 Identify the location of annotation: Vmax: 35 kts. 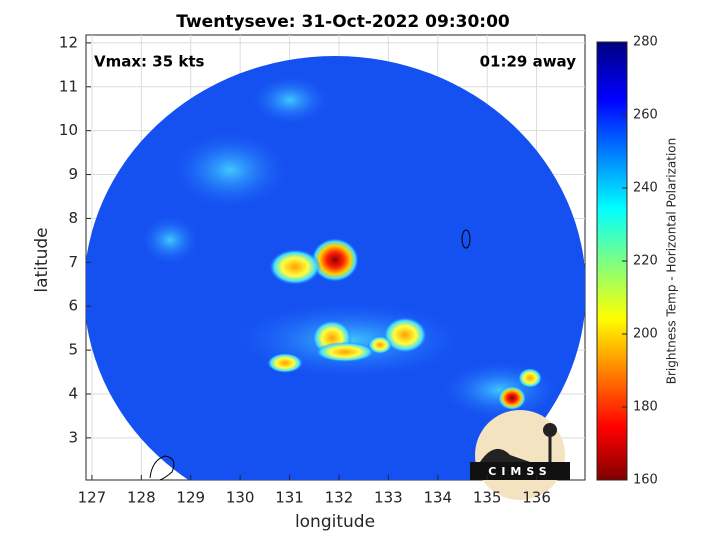
(149, 62).